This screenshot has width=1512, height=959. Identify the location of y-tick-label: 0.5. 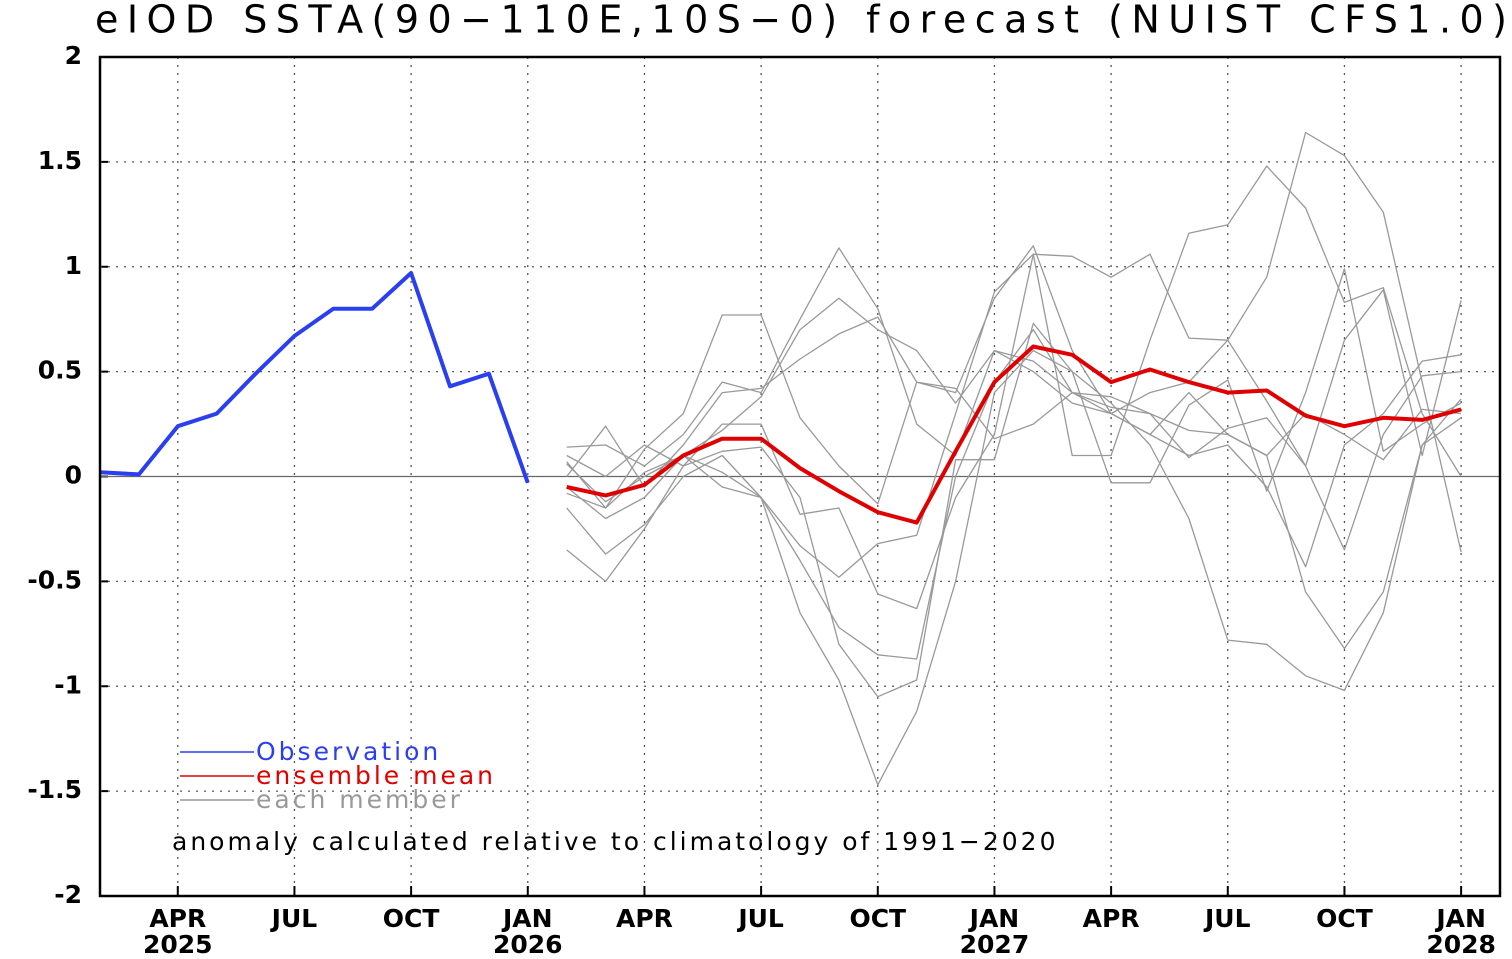
(60, 370).